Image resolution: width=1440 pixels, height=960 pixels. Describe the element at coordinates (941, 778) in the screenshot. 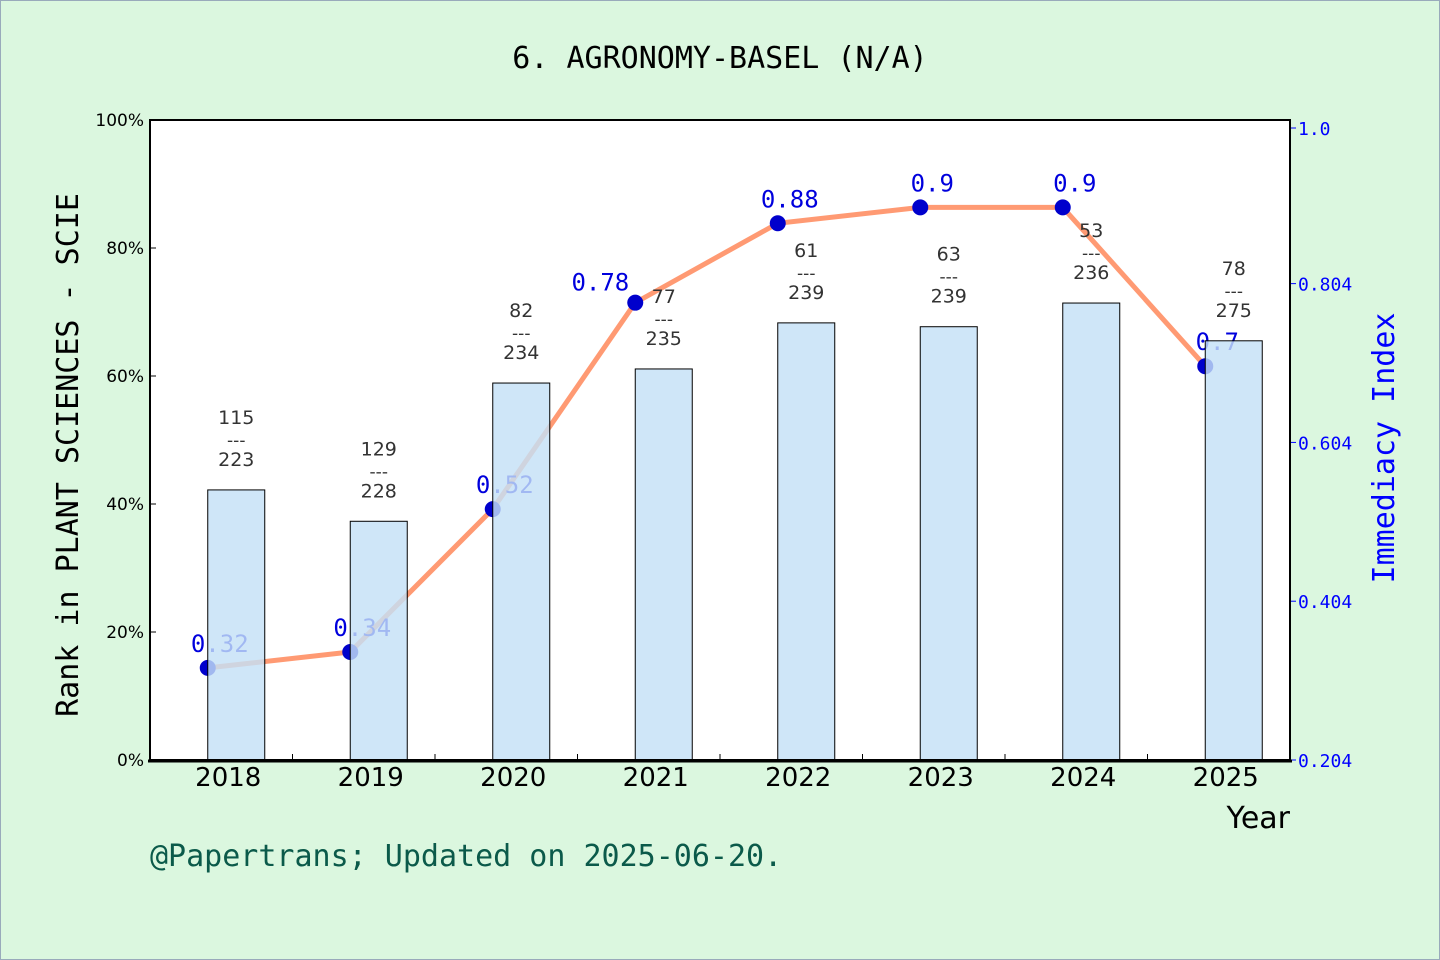

I see `x-tick-label: 2023` at that location.